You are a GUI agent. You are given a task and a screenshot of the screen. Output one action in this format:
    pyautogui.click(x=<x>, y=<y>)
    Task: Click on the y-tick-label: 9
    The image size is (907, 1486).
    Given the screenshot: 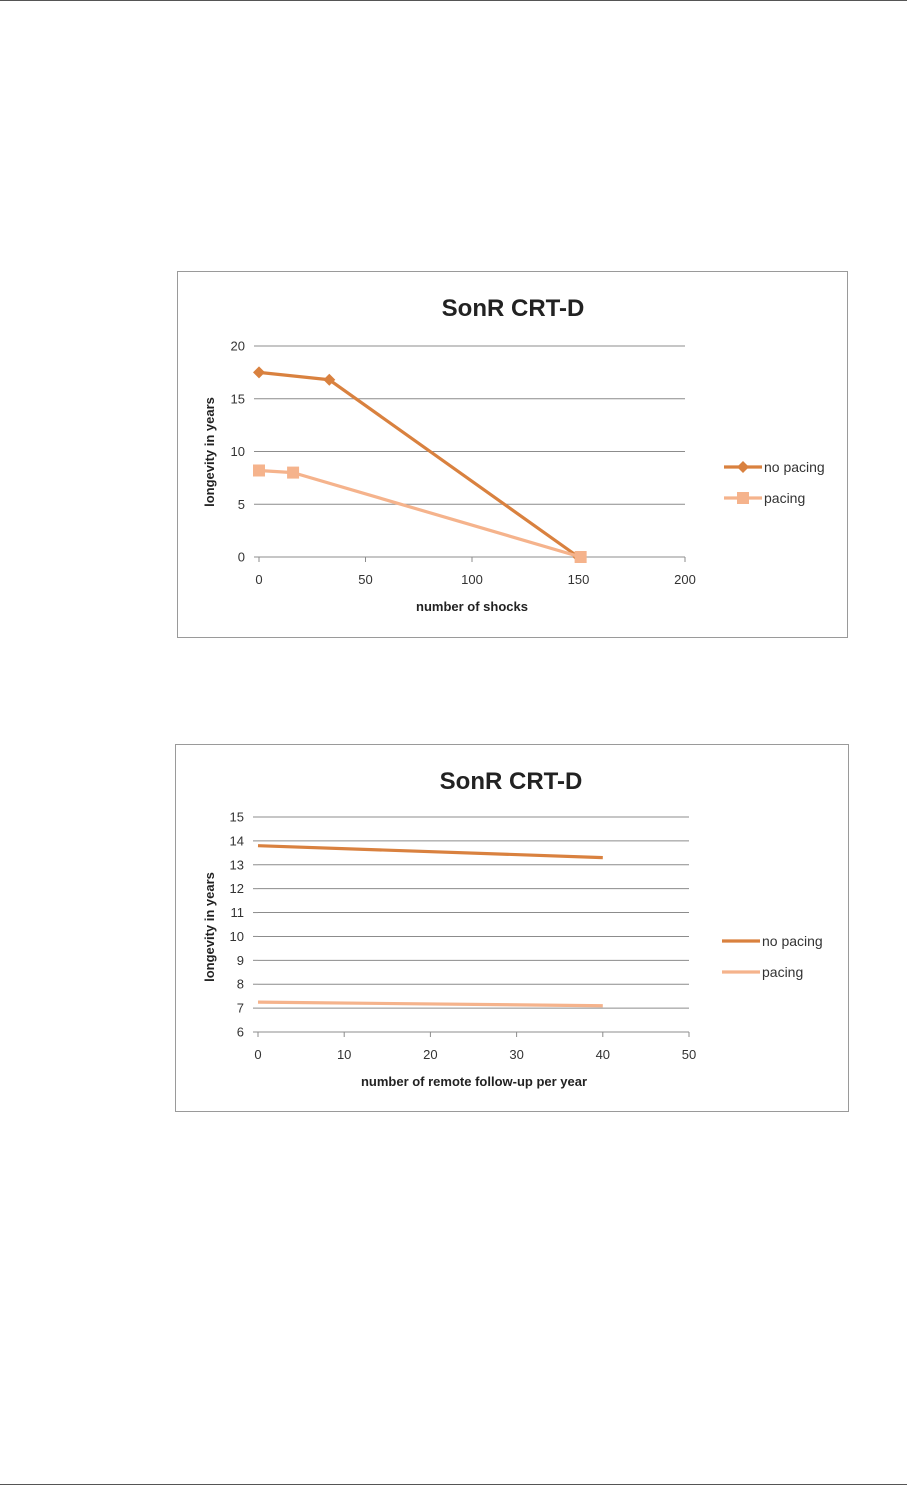 What is the action you would take?
    pyautogui.click(x=240, y=960)
    